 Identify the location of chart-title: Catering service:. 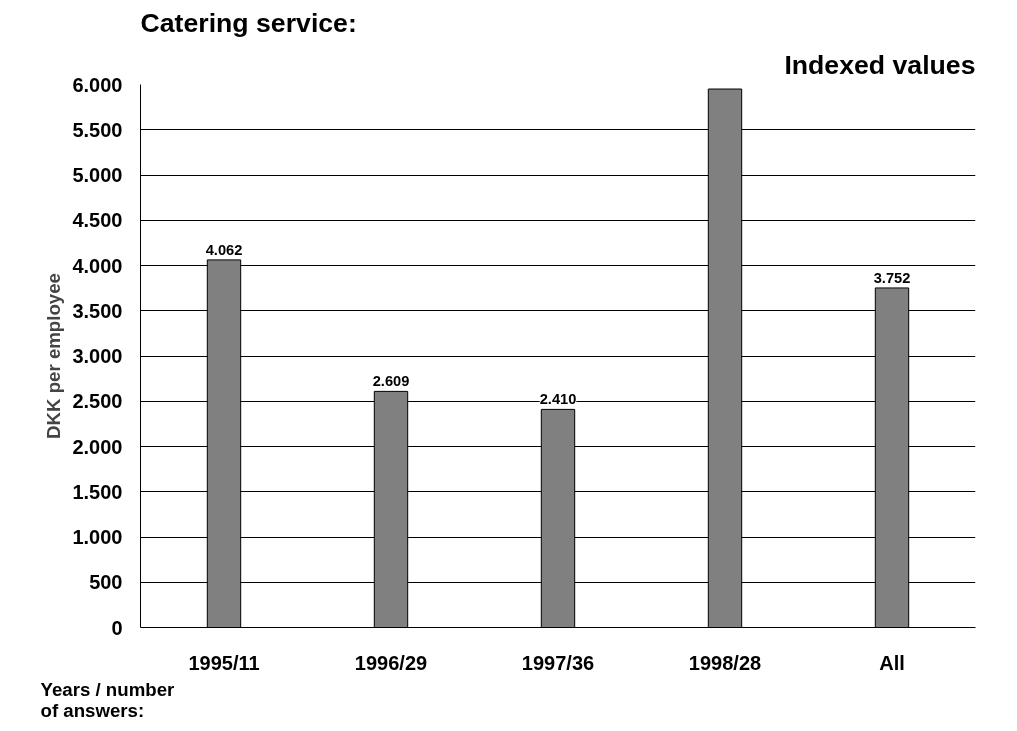
(248, 22).